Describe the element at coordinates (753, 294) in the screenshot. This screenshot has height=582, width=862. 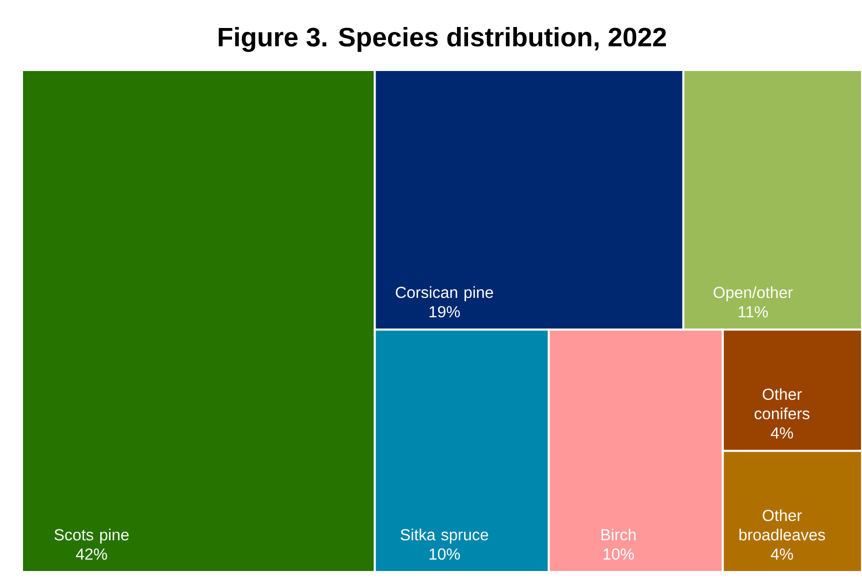
I see `category-label: Open/other` at that location.